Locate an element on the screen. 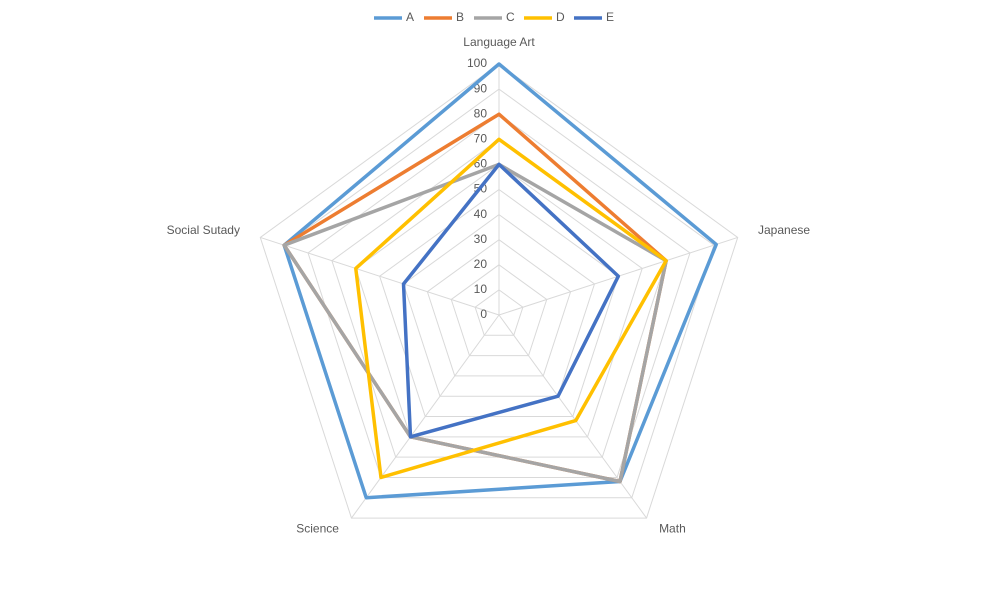  tick-label: 20 is located at coordinates (481, 264).